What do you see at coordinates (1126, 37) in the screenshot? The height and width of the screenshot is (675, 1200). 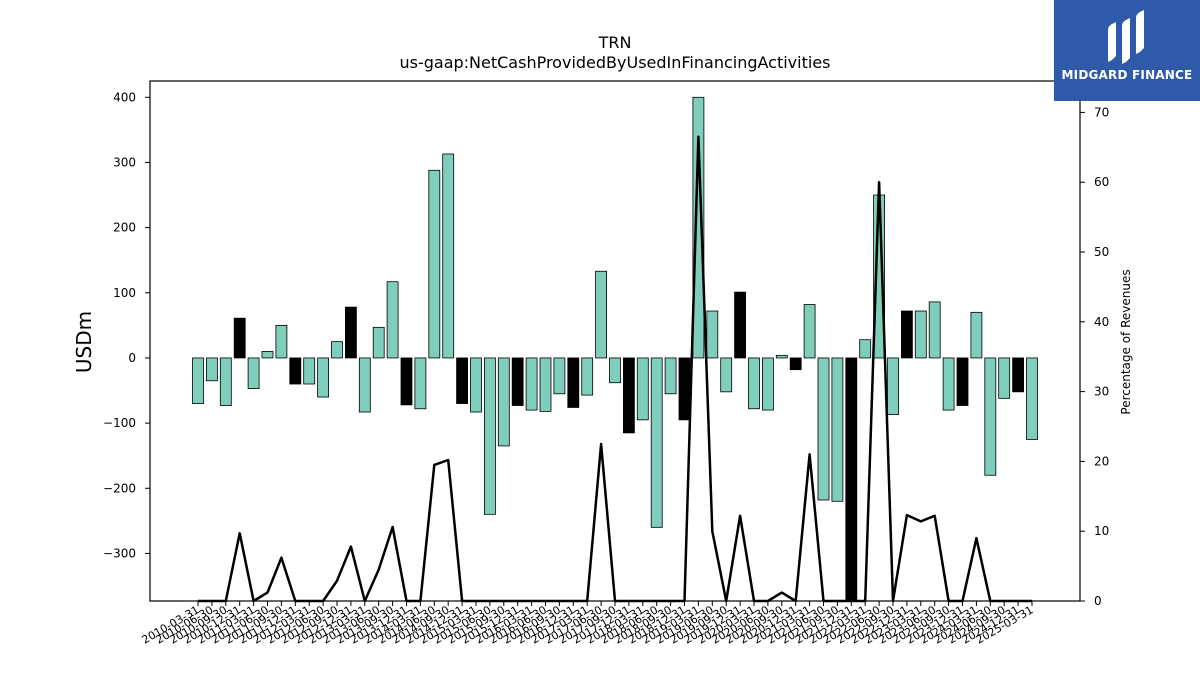 I see `midgard-logo-icon` at bounding box center [1126, 37].